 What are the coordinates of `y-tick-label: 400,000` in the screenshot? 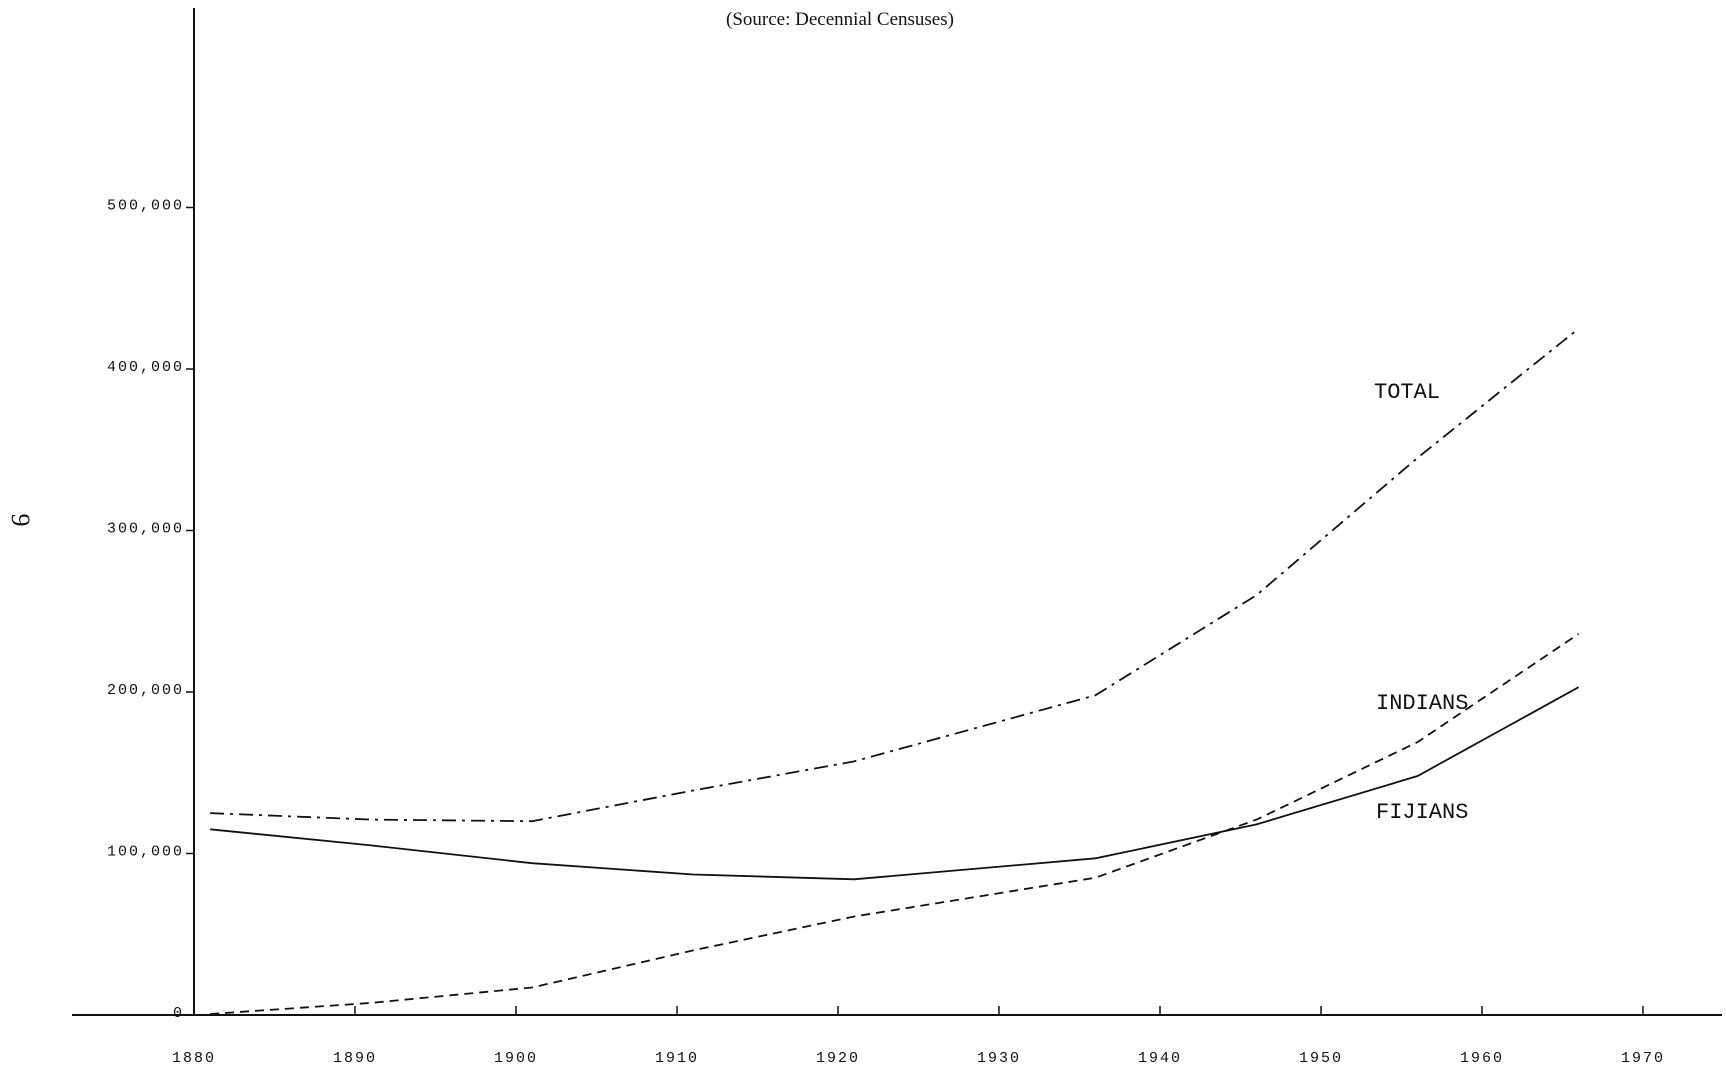 It's located at (145, 367).